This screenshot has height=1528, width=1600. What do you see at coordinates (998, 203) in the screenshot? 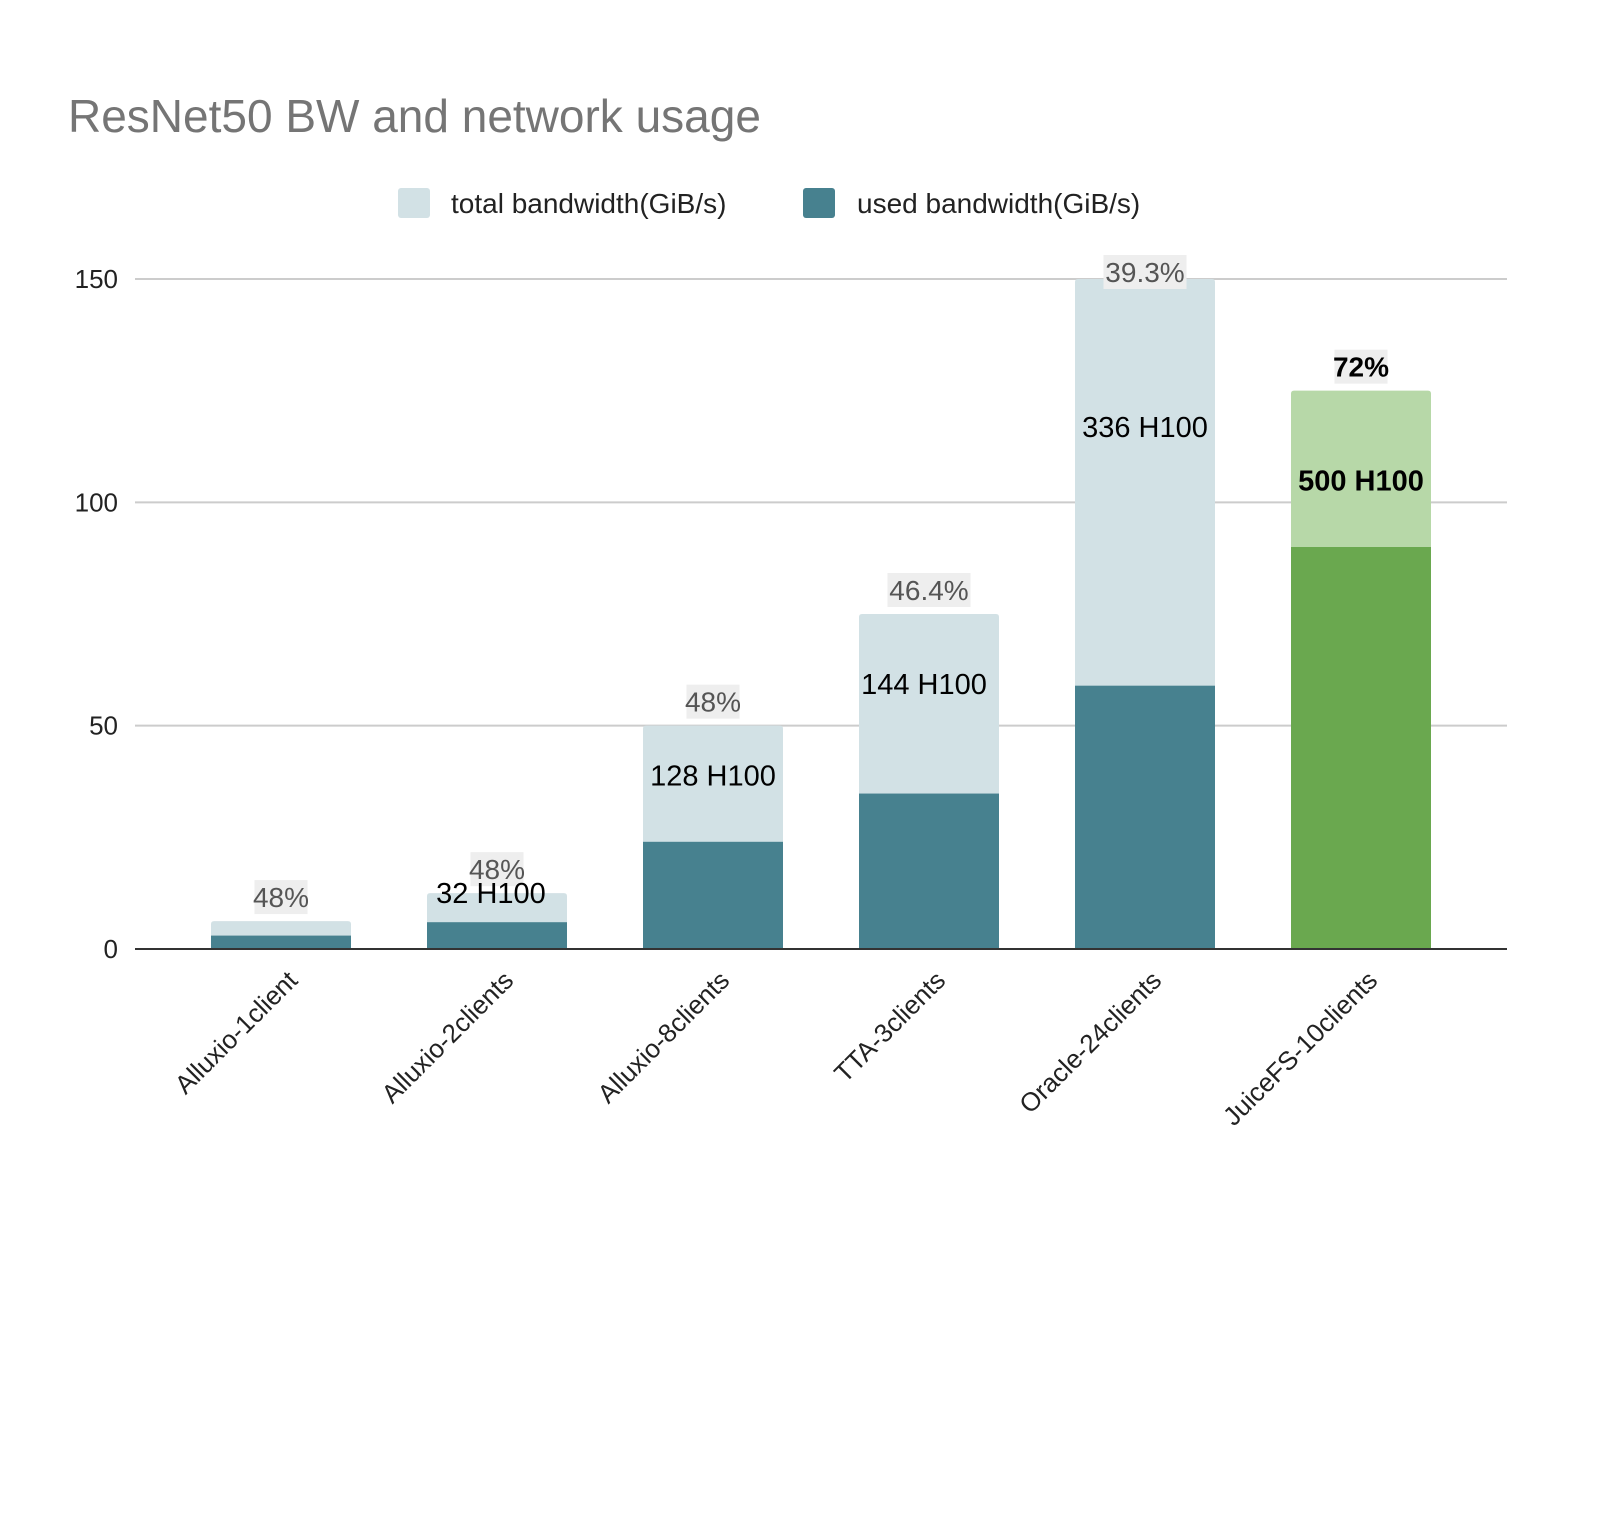
I see `legend-label-used: used bandwidth(GiB/s)` at bounding box center [998, 203].